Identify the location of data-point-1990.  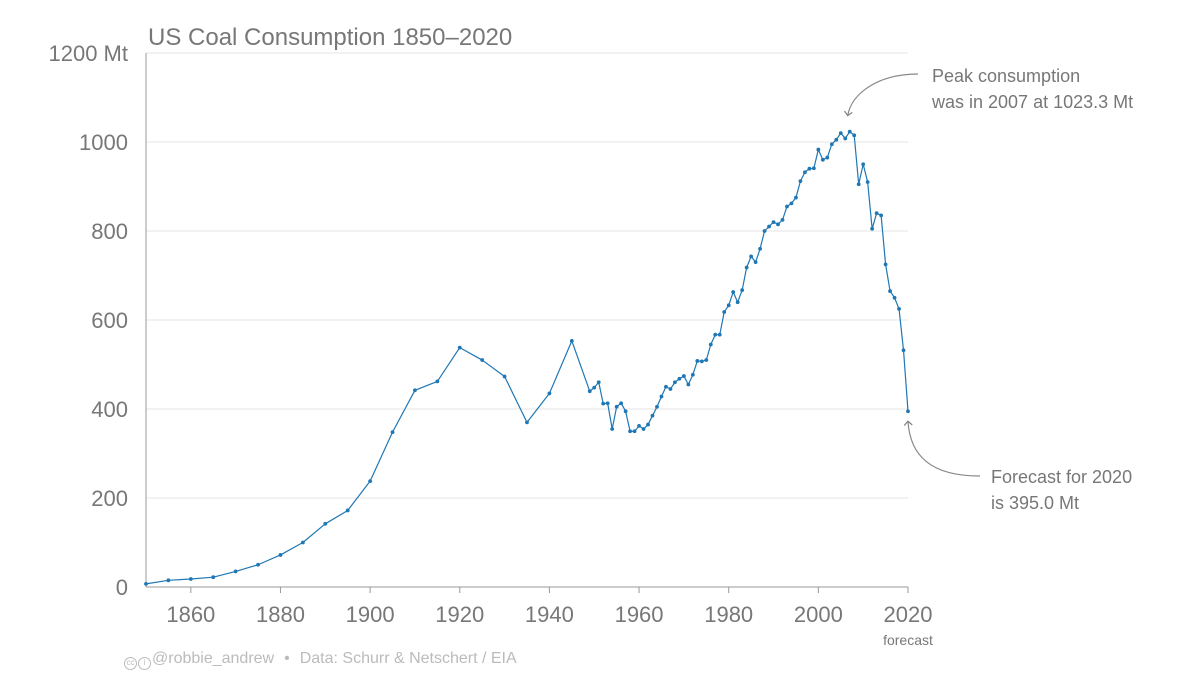
(773, 222).